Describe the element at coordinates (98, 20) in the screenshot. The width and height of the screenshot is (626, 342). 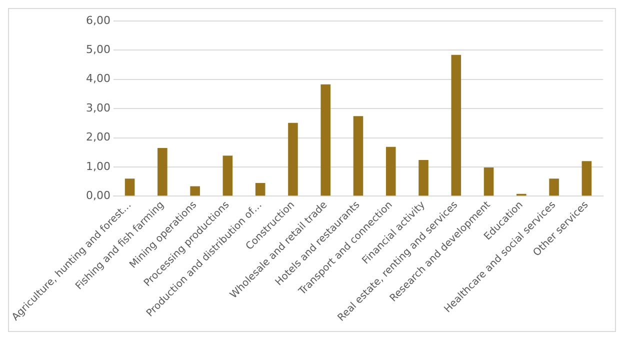
I see `y-tick-label: 6,00` at that location.